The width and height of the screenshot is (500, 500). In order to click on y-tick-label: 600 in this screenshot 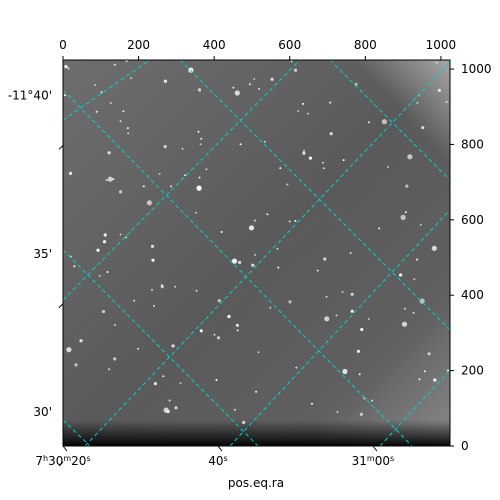, I will do `click(472, 220)`.